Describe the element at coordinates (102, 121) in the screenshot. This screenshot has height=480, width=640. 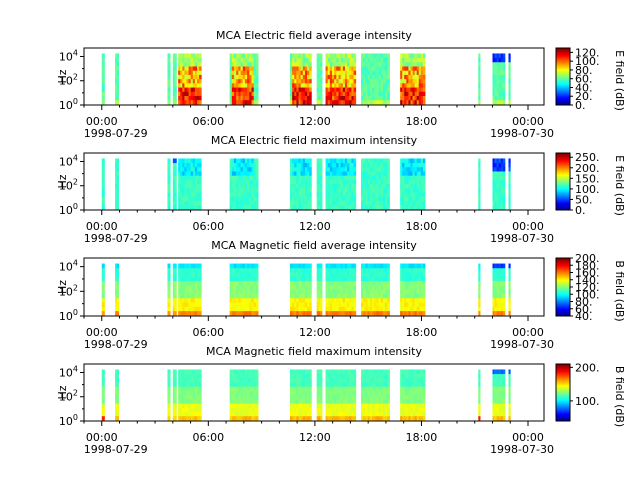
I see `x-tick-label: 00:00` at that location.